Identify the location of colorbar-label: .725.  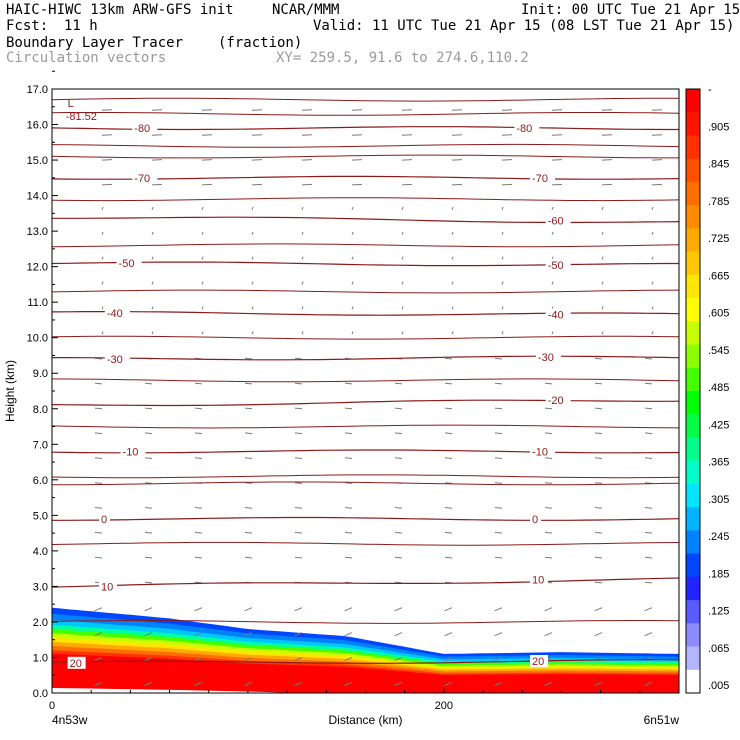
(718, 239).